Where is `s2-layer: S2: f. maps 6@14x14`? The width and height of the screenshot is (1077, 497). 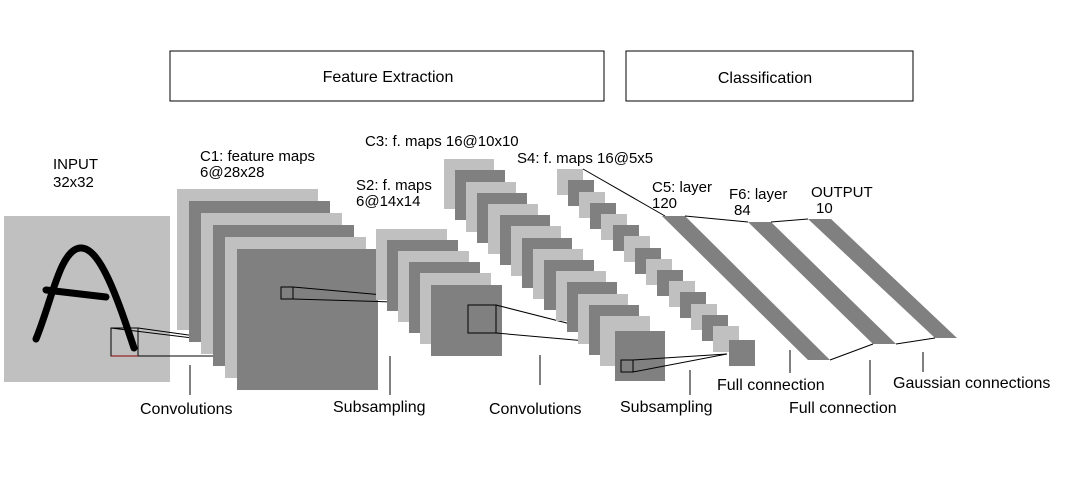
s2-layer: S2: f. maps 6@14x14 is located at coordinates (511, 266).